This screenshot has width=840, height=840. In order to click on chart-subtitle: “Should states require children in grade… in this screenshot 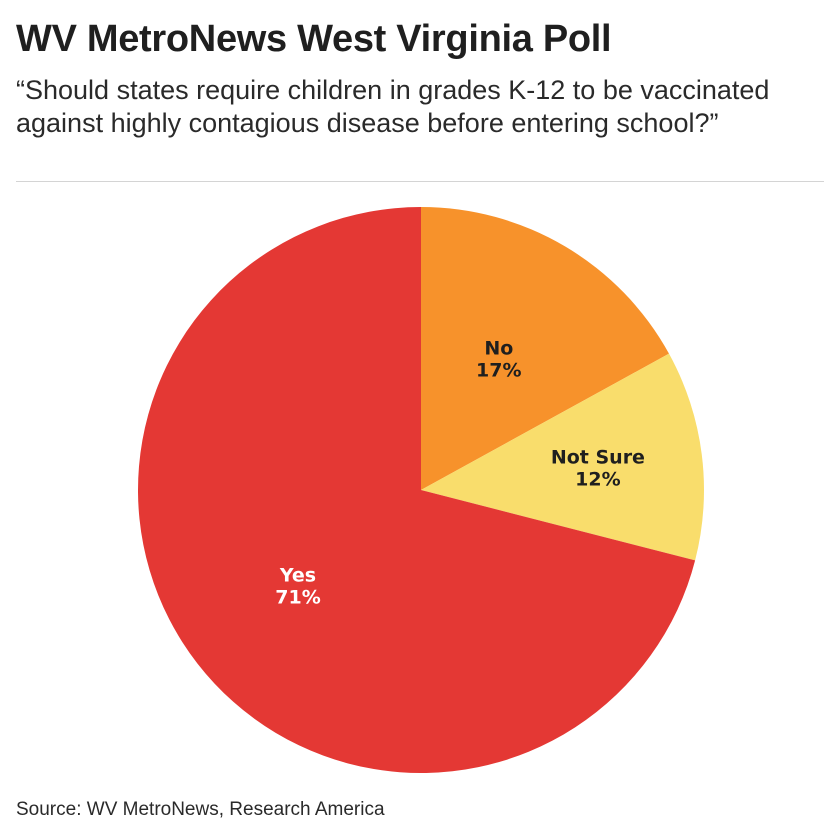, I will do `click(393, 106)`.